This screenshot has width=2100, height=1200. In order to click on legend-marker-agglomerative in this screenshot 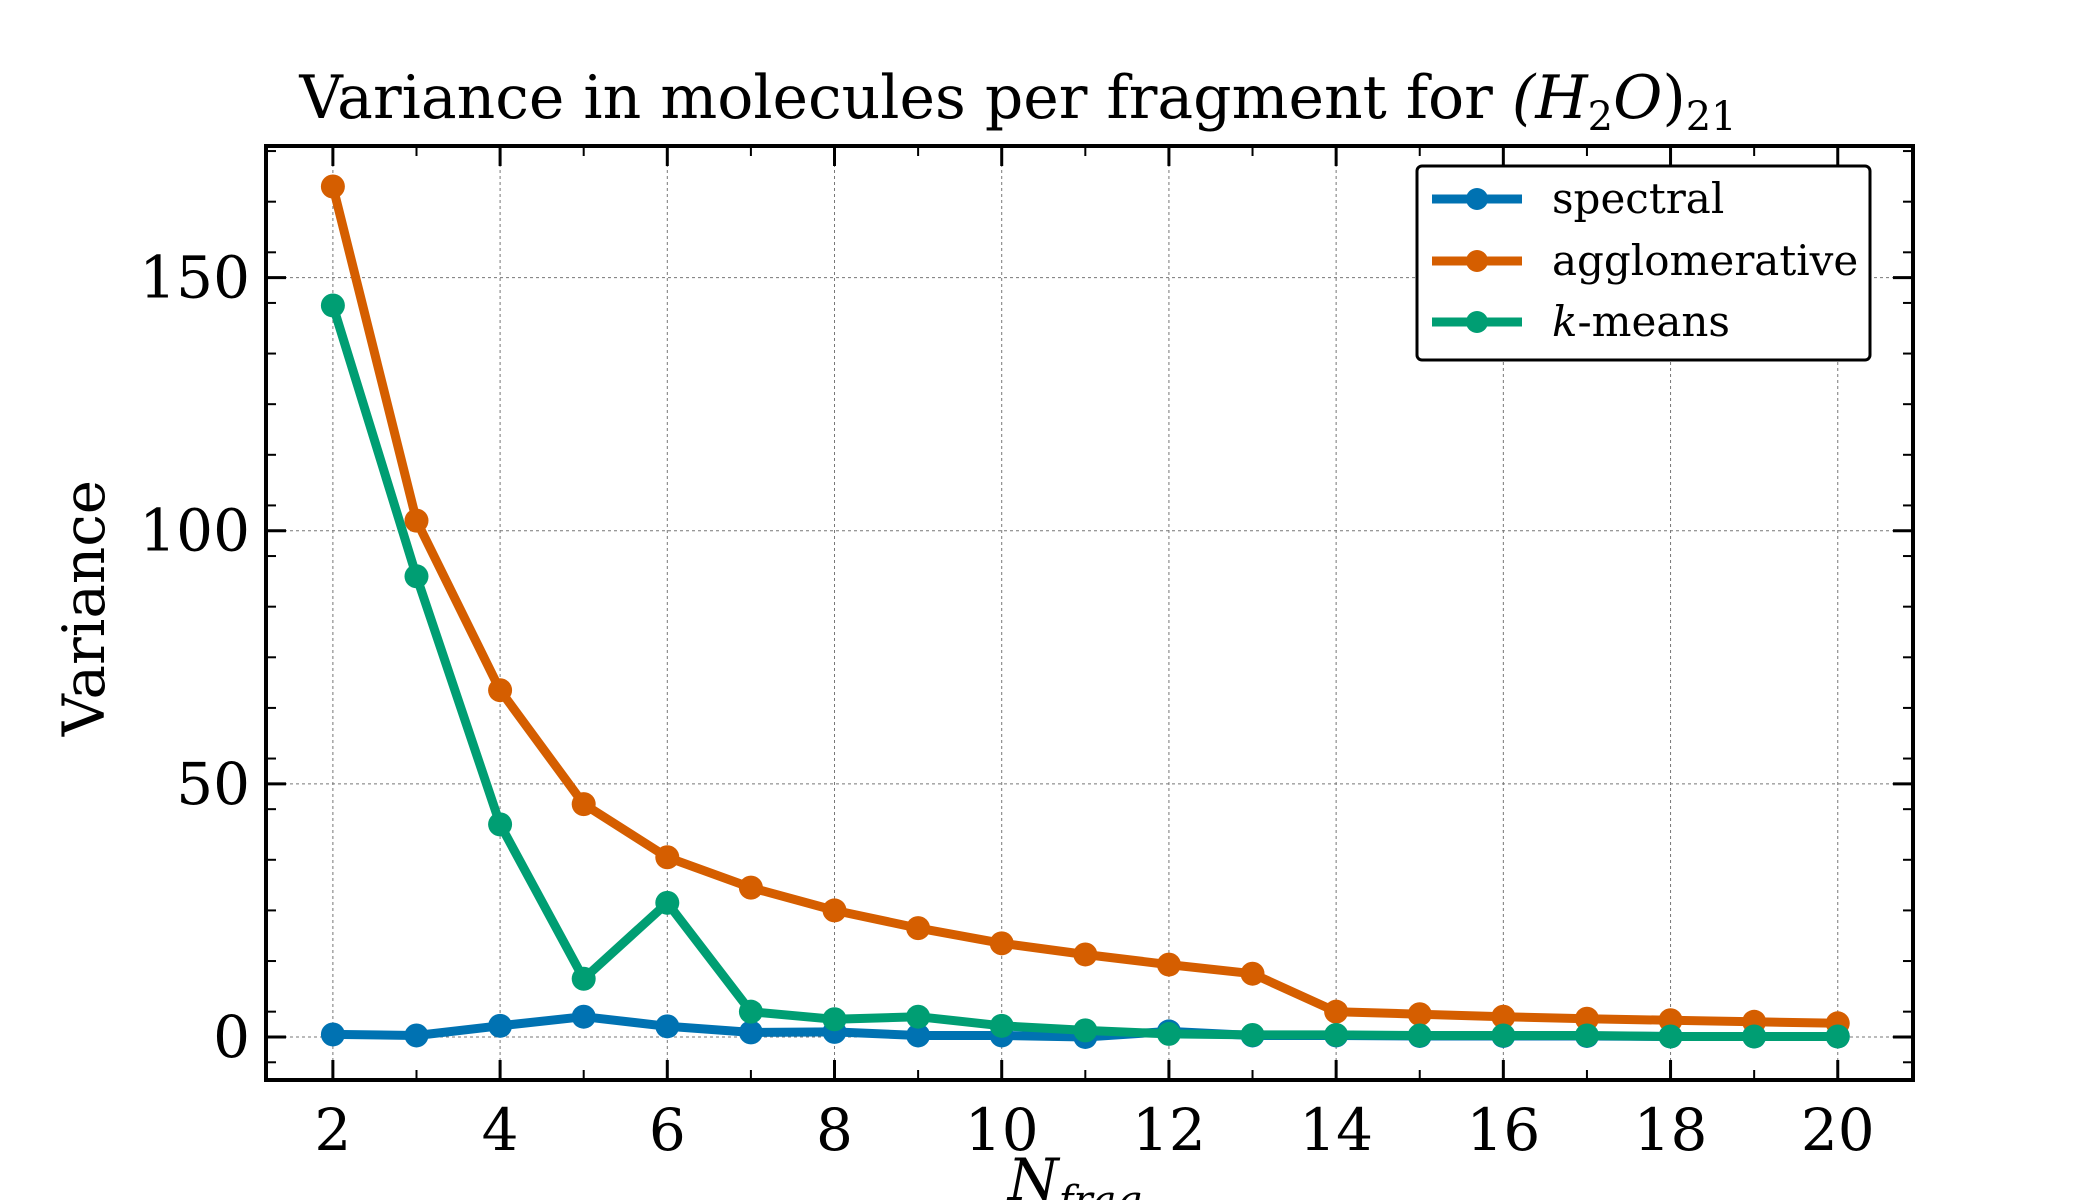, I will do `click(1477, 261)`.